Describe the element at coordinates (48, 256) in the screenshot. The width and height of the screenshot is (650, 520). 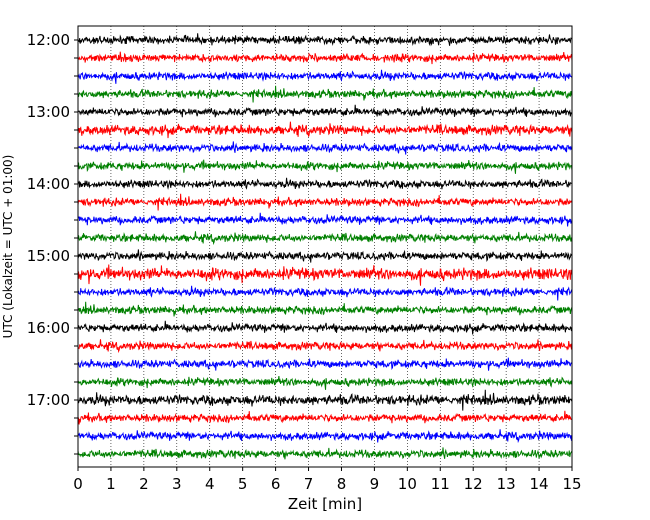
I see `y-tick-label-15:00: 15:00` at that location.